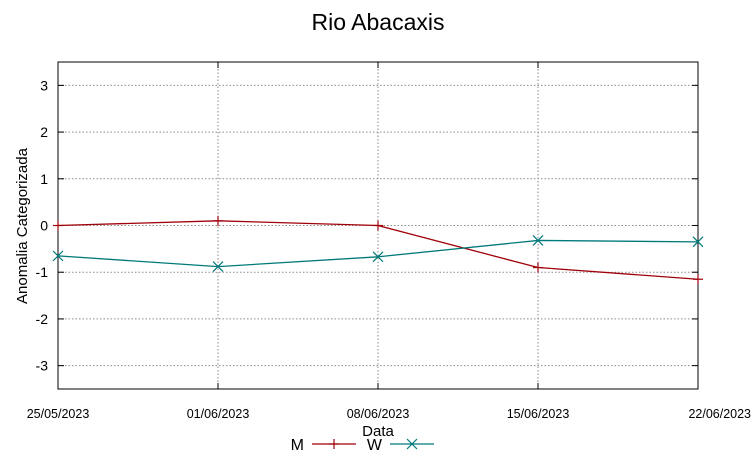  Describe the element at coordinates (538, 414) in the screenshot. I see `x-tick-label: 15/06/2023` at that location.